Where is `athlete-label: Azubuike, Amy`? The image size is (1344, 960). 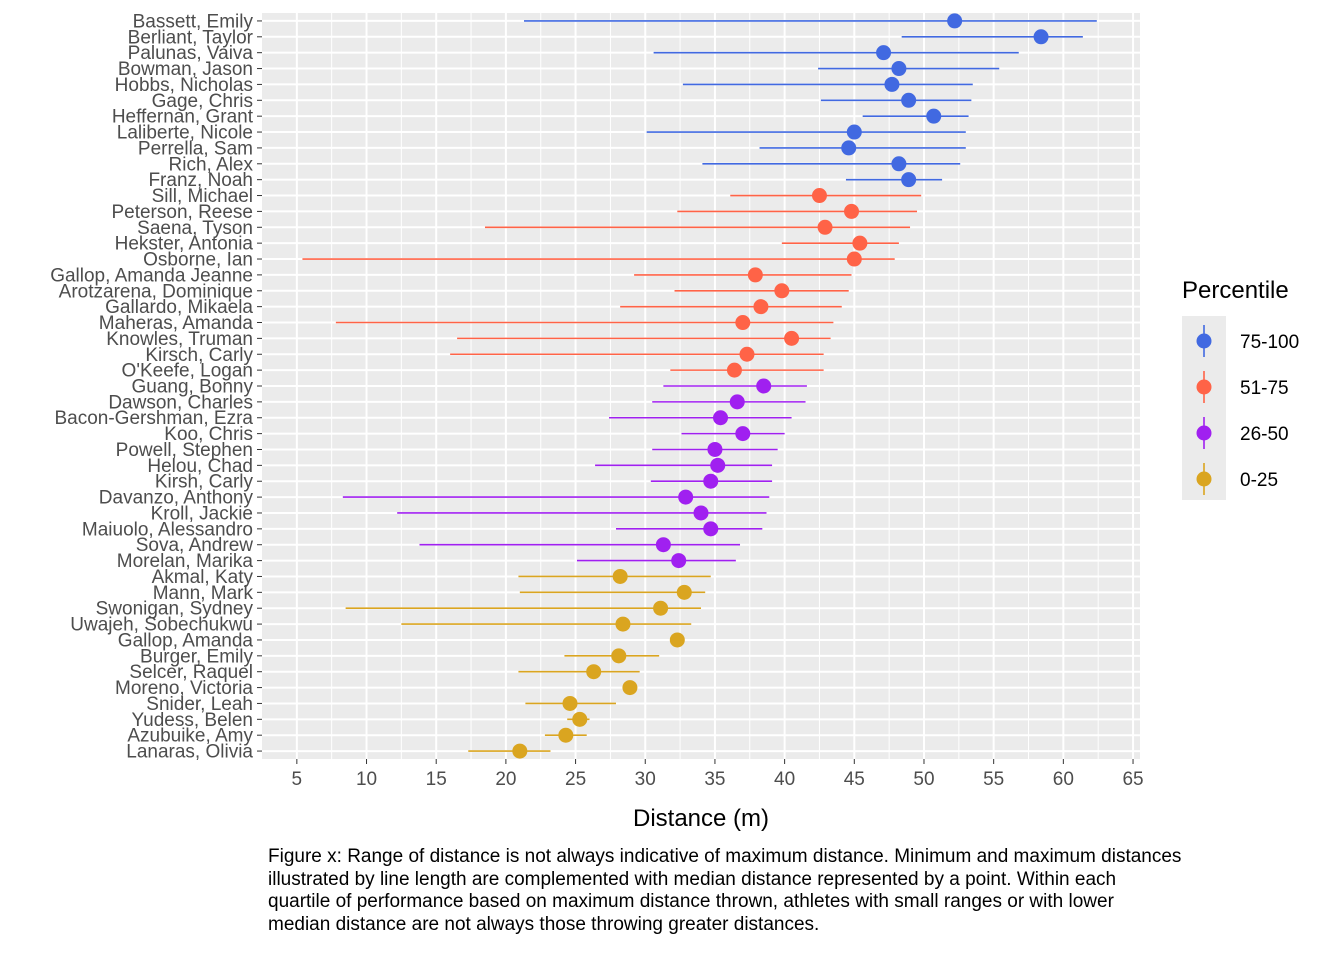
athlete-label: Azubuike, Amy is located at coordinates (190, 736).